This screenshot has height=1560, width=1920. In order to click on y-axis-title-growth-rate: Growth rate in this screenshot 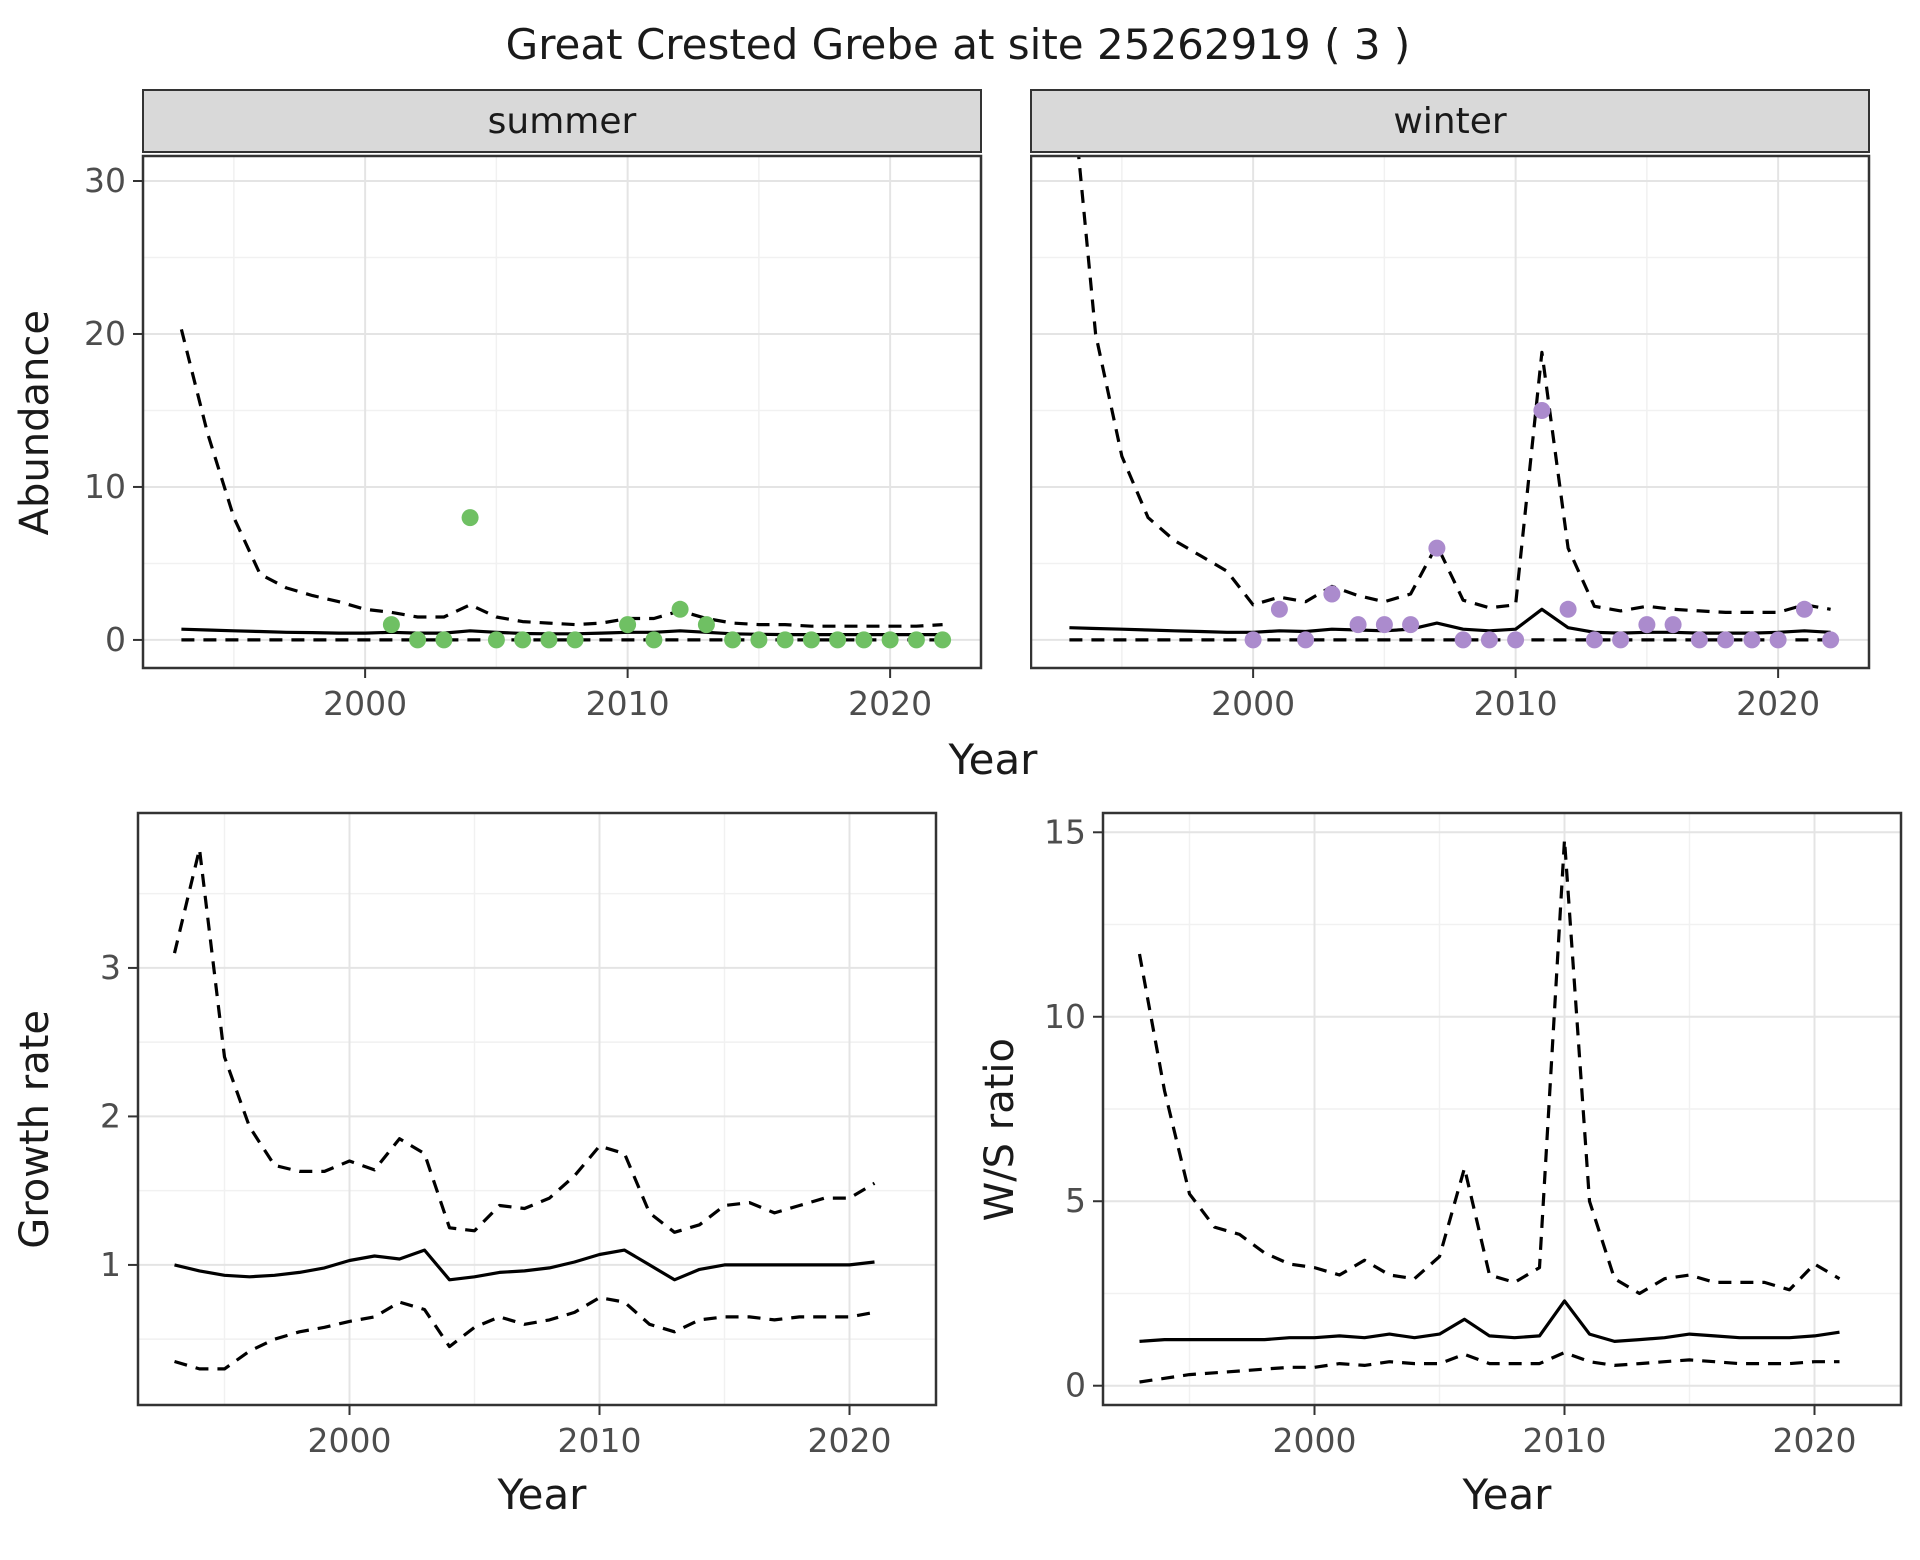, I will do `click(35, 1164)`.